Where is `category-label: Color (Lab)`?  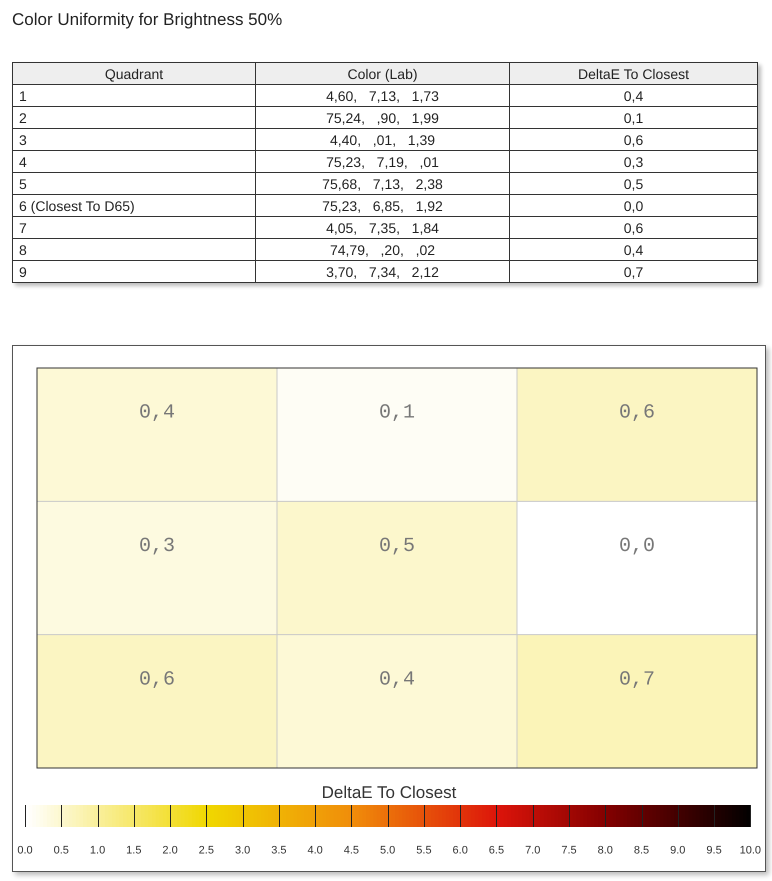 category-label: Color (Lab) is located at coordinates (383, 73).